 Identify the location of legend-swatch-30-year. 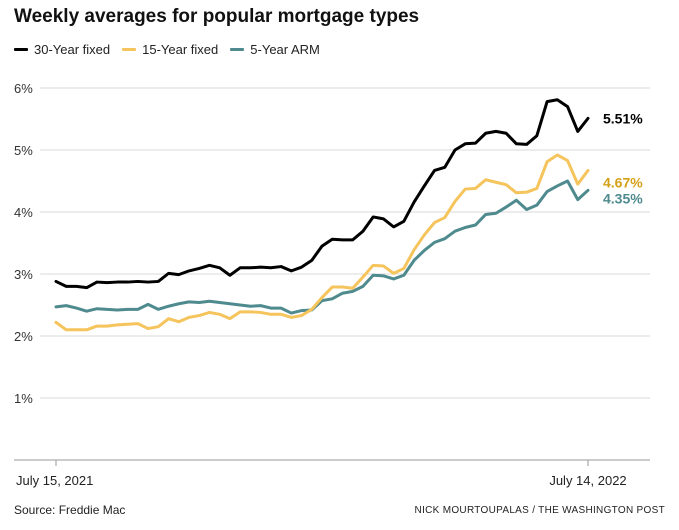
(21, 49).